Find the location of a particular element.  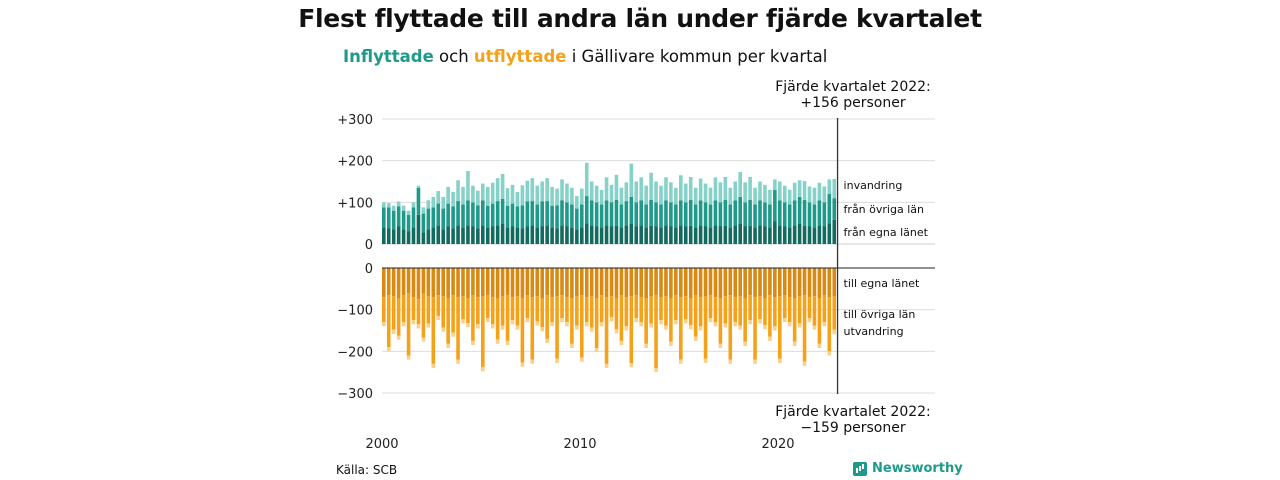

brand: Newsworthy is located at coordinates (908, 468).